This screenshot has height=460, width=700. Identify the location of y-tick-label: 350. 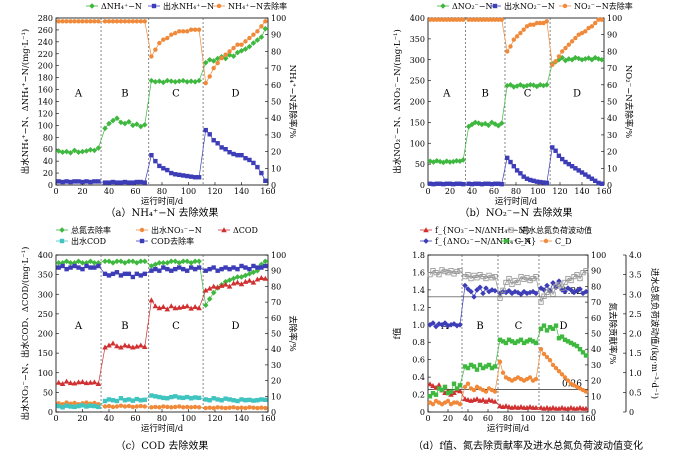
(45, 275).